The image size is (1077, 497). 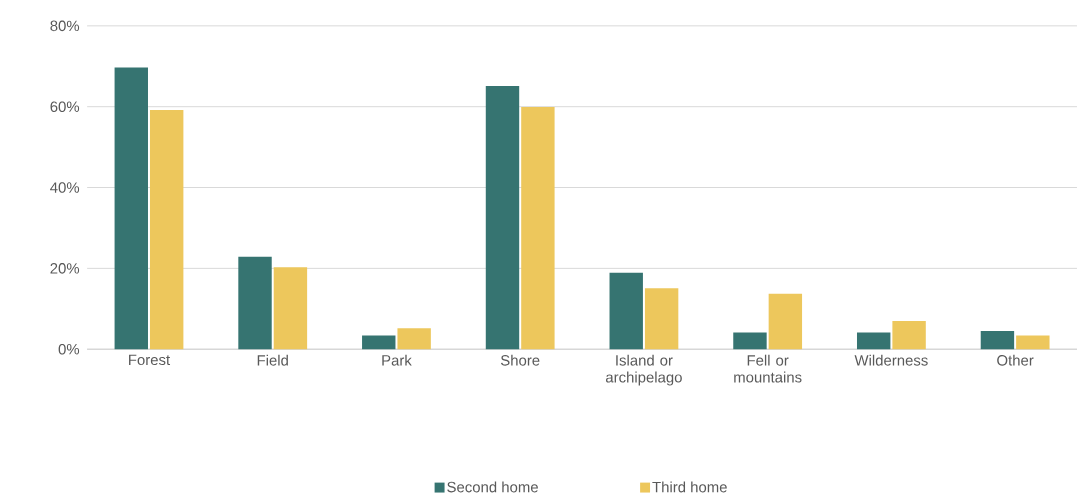 I want to click on y-tick-label: 40%, so click(x=65, y=187).